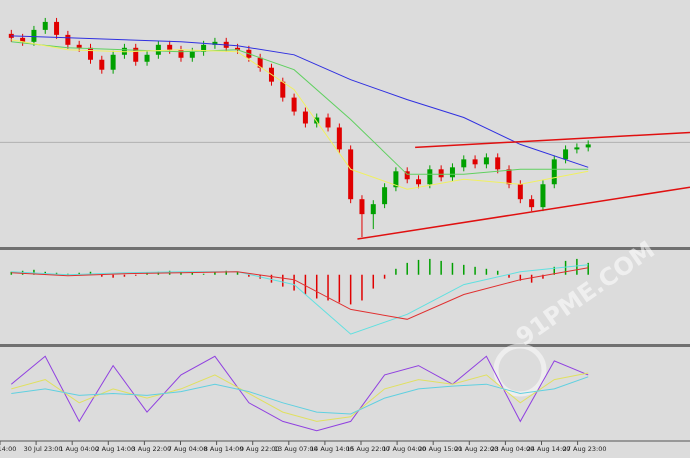  Describe the element at coordinates (440, 449) in the screenshot. I see `x-tick-label: 20 Aug 15:00` at that location.